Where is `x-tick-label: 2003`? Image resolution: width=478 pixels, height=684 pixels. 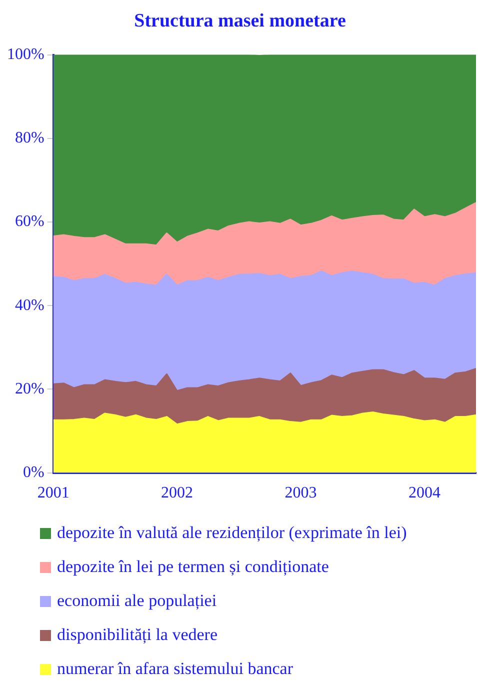 x-tick-label: 2003 is located at coordinates (300, 493).